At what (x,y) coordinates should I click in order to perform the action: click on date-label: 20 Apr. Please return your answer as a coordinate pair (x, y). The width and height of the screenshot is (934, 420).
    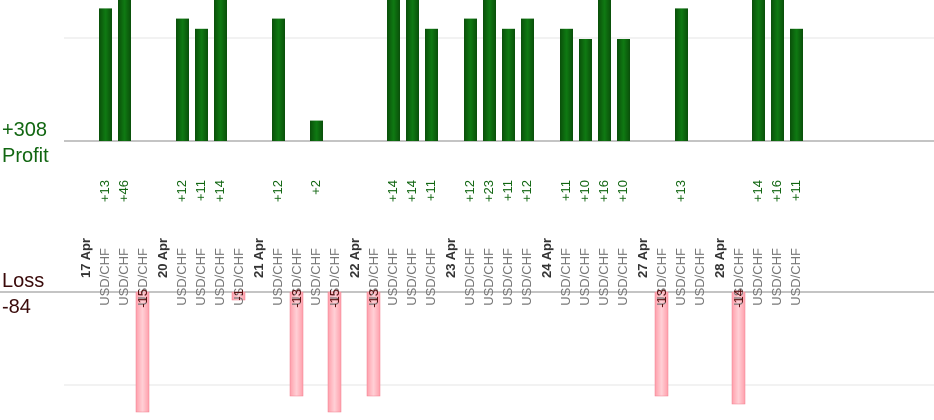
    Looking at the image, I should click on (162, 258).